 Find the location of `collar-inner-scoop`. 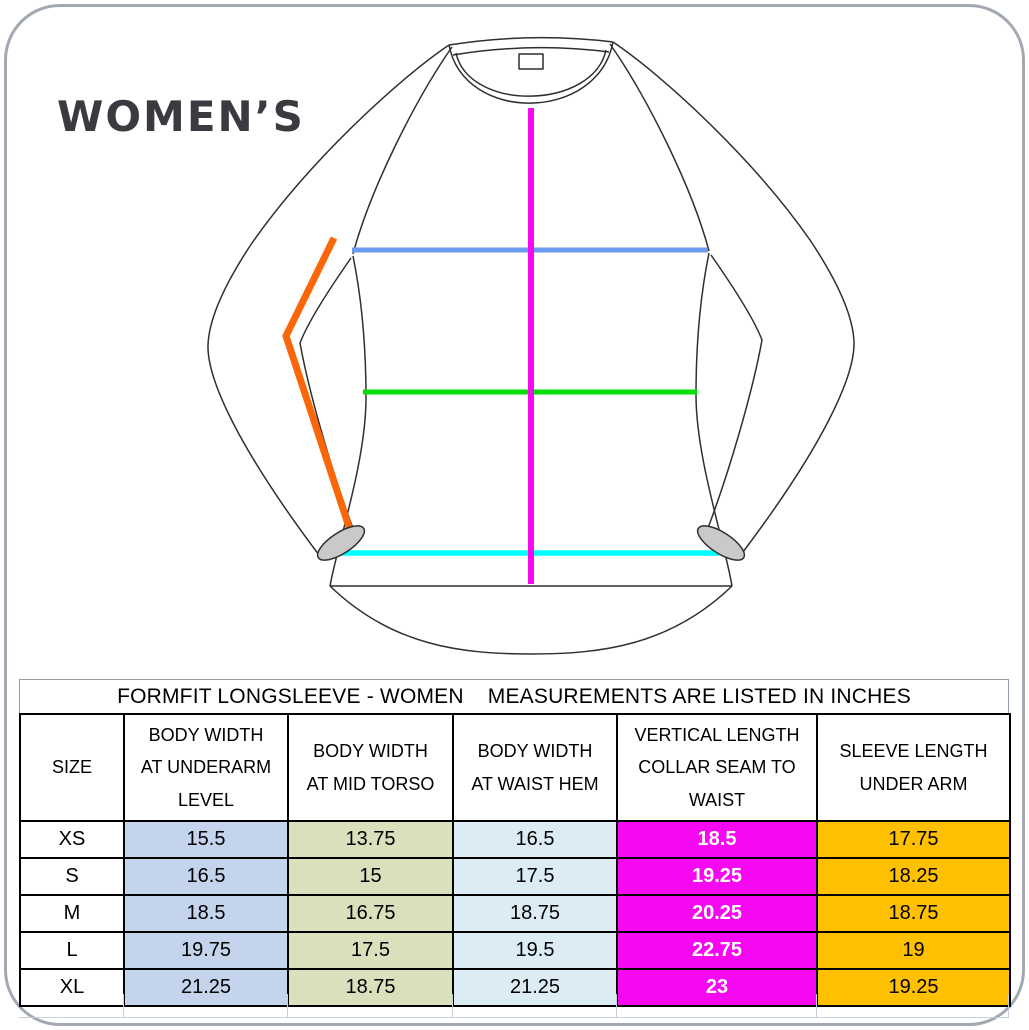

collar-inner-scoop is located at coordinates (531, 73).